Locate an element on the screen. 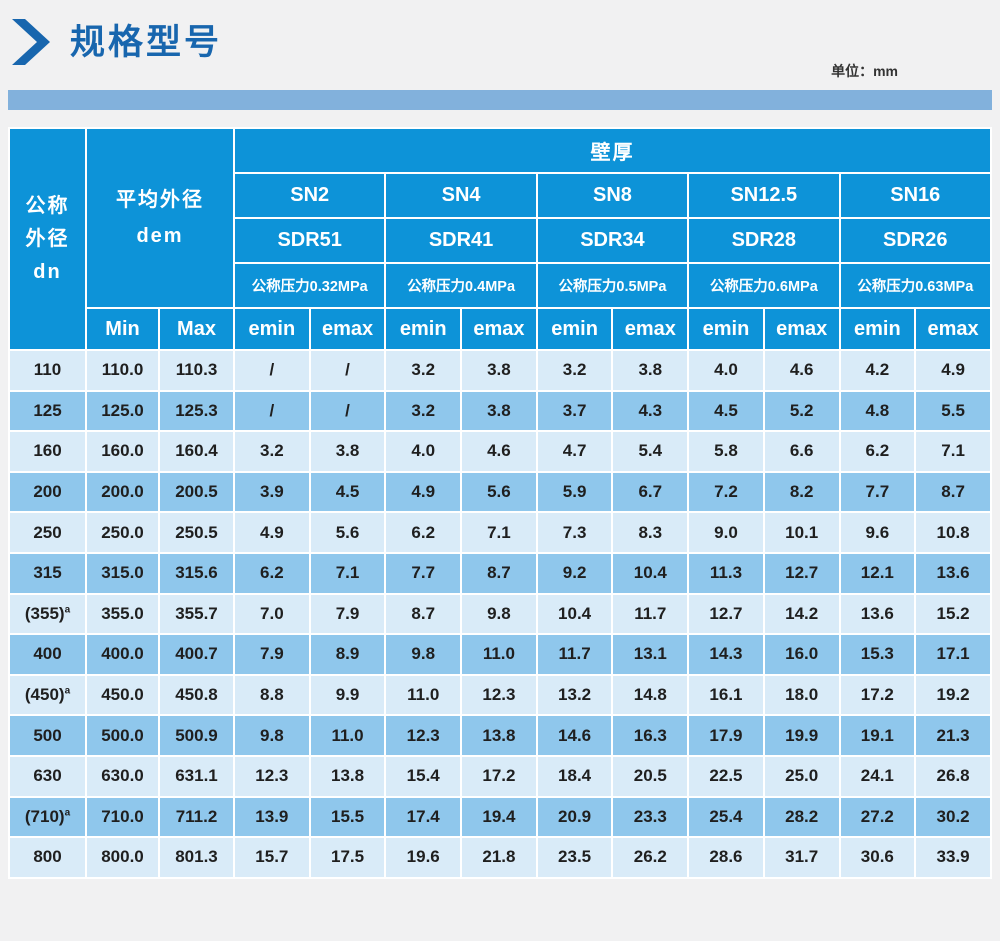 Image resolution: width=1000 pixels, height=941 pixels. max-cell: 160.4 is located at coordinates (196, 451).